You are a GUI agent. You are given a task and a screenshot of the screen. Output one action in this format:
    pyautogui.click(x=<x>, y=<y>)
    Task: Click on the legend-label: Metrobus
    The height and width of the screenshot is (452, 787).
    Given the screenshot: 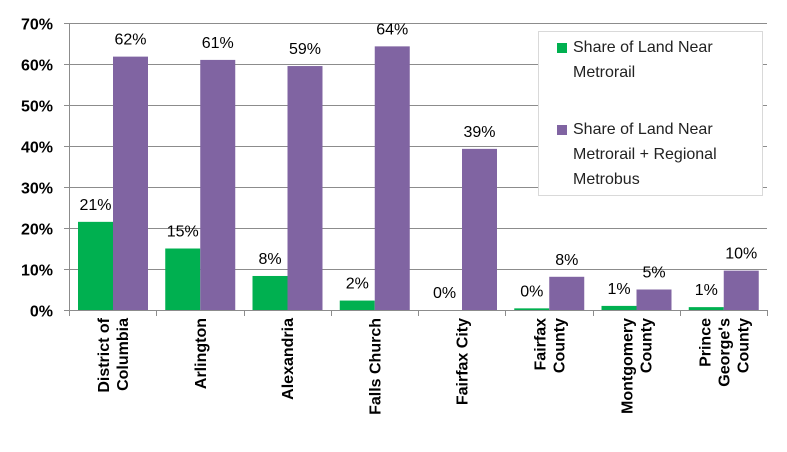 What is the action you would take?
    pyautogui.click(x=606, y=179)
    